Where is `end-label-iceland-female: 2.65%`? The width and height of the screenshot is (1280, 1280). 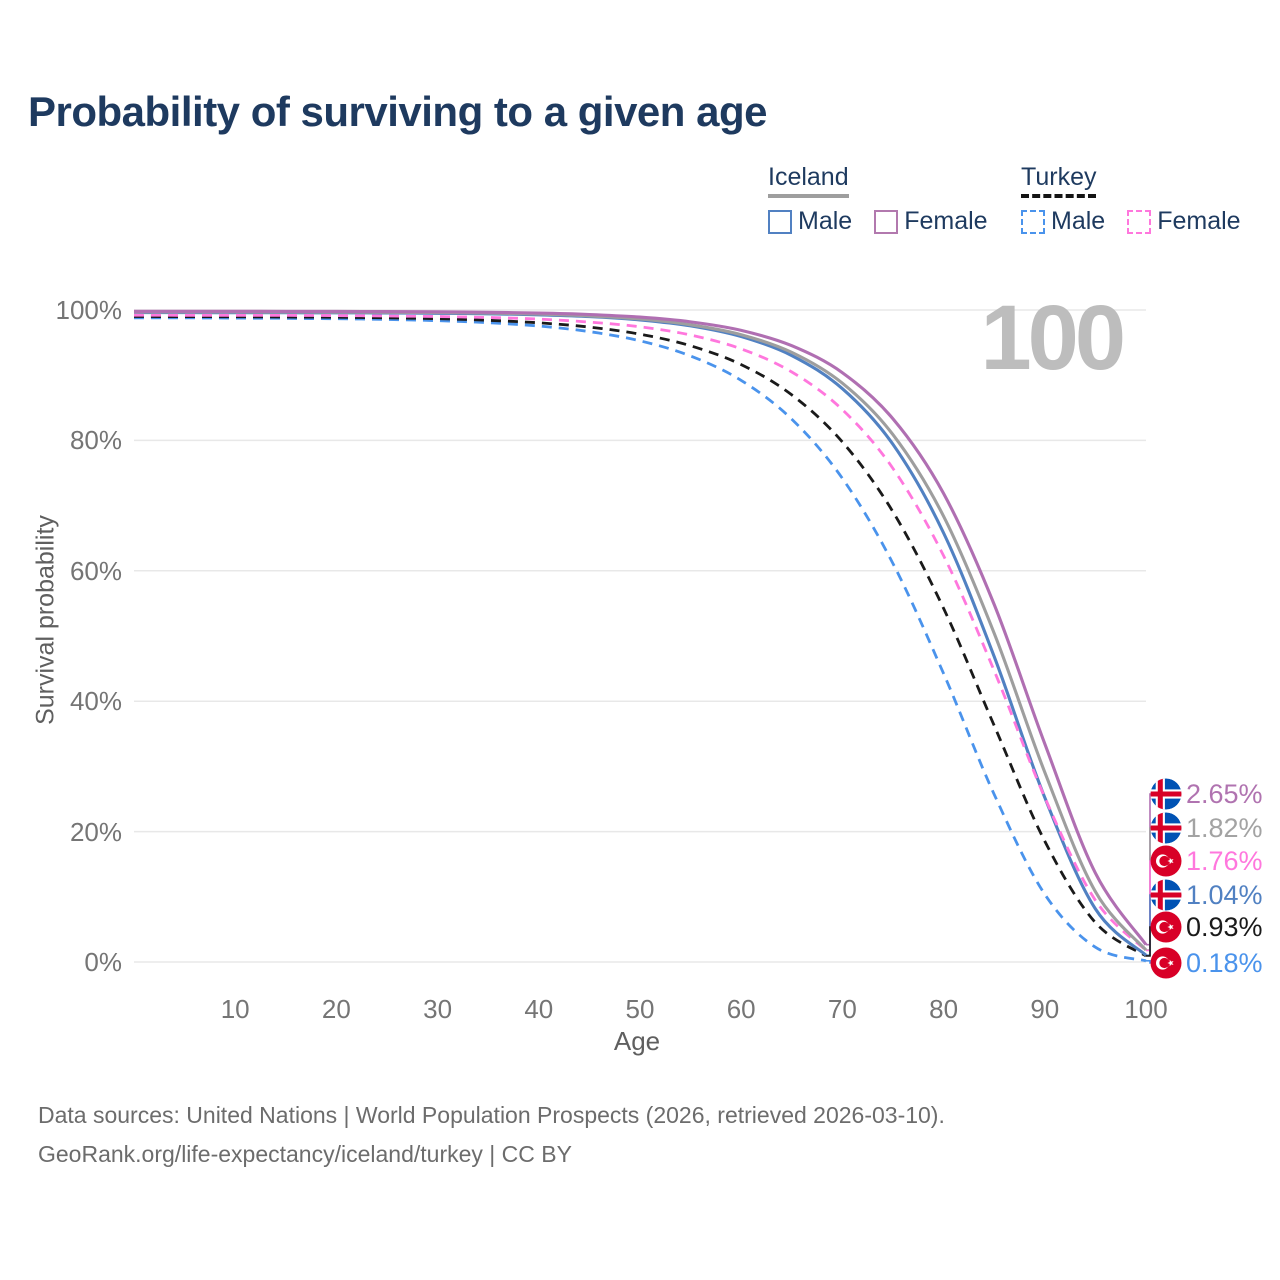 end-label-iceland-female: 2.65% is located at coordinates (1224, 794).